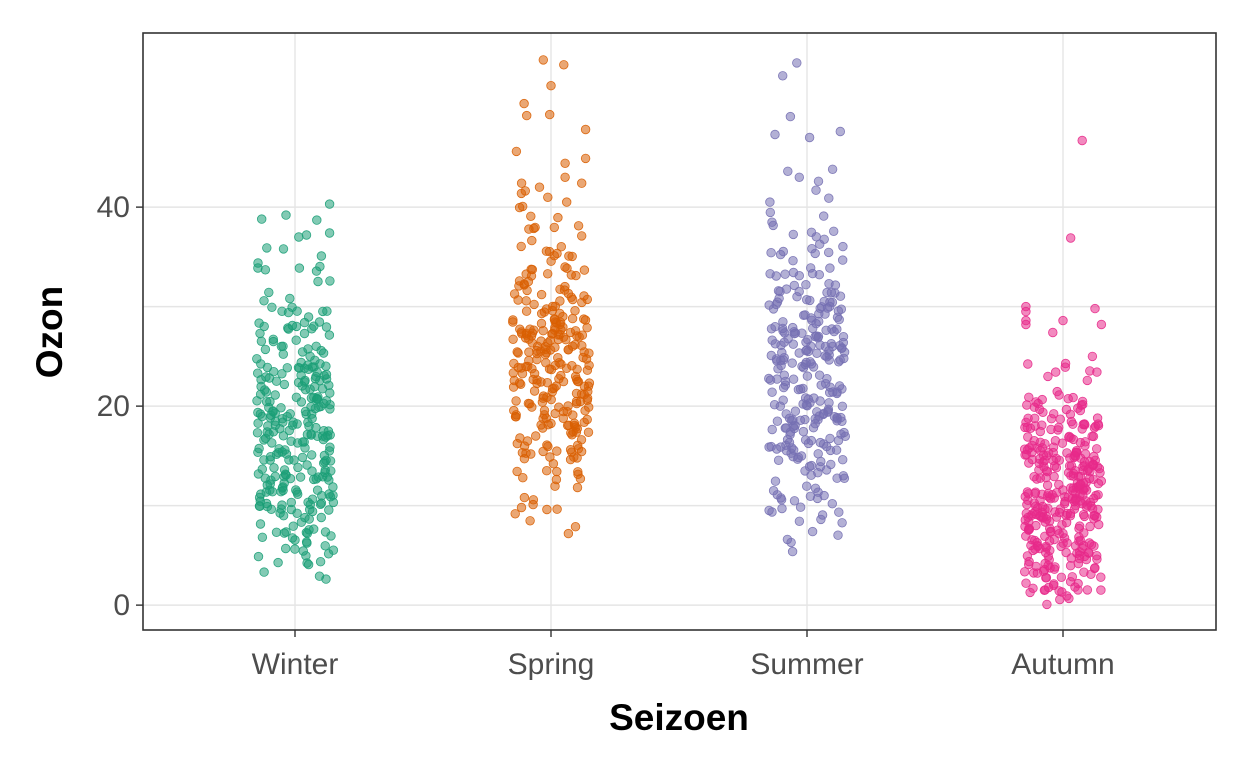 This screenshot has height=768, width=1248. I want to click on series-autumn, so click(1063, 372).